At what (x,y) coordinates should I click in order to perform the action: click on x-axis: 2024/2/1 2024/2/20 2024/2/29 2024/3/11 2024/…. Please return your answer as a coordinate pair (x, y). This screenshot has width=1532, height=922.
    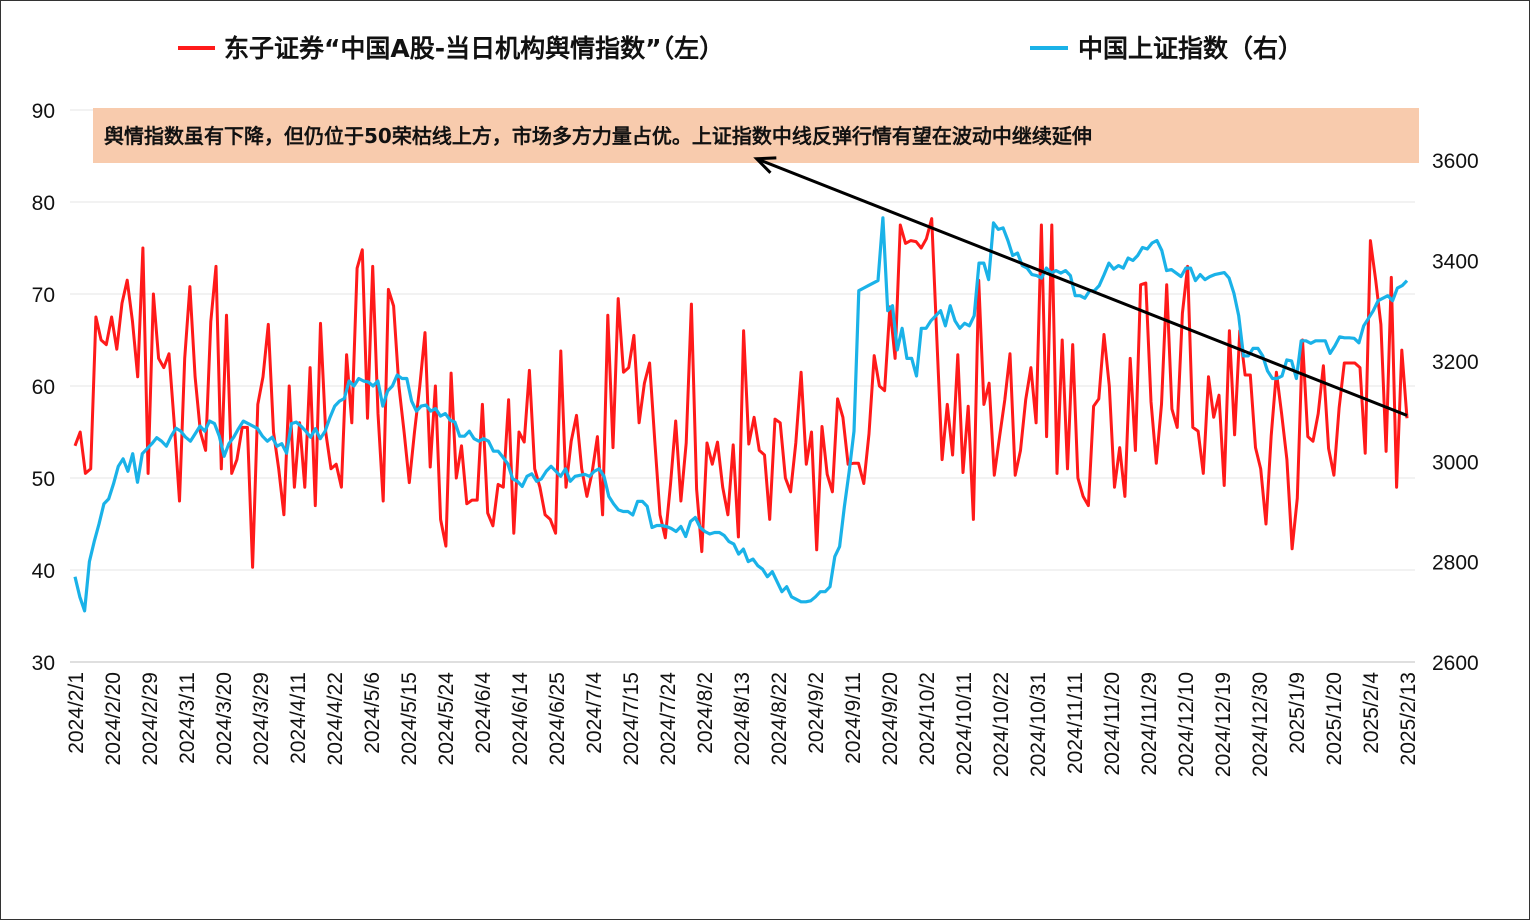
    Looking at the image, I should click on (742, 724).